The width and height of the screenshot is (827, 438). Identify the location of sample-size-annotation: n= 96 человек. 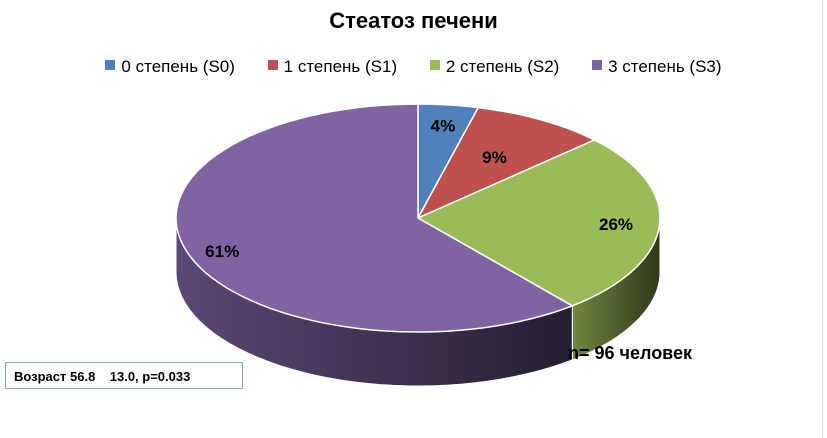
(630, 353).